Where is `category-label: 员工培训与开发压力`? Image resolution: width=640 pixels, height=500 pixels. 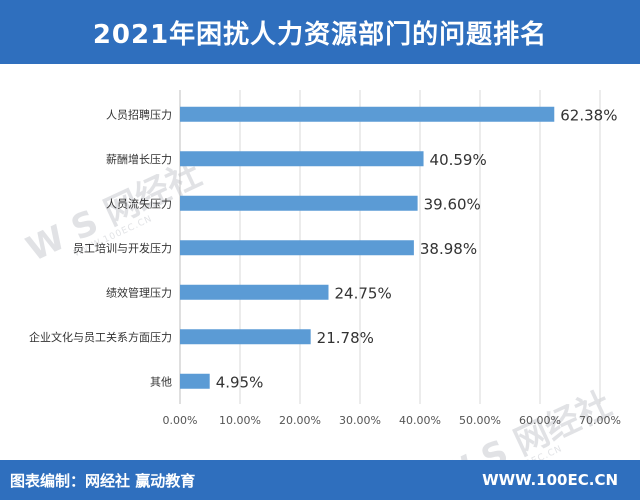 category-label: 员工培训与开发压力 is located at coordinates (122, 248).